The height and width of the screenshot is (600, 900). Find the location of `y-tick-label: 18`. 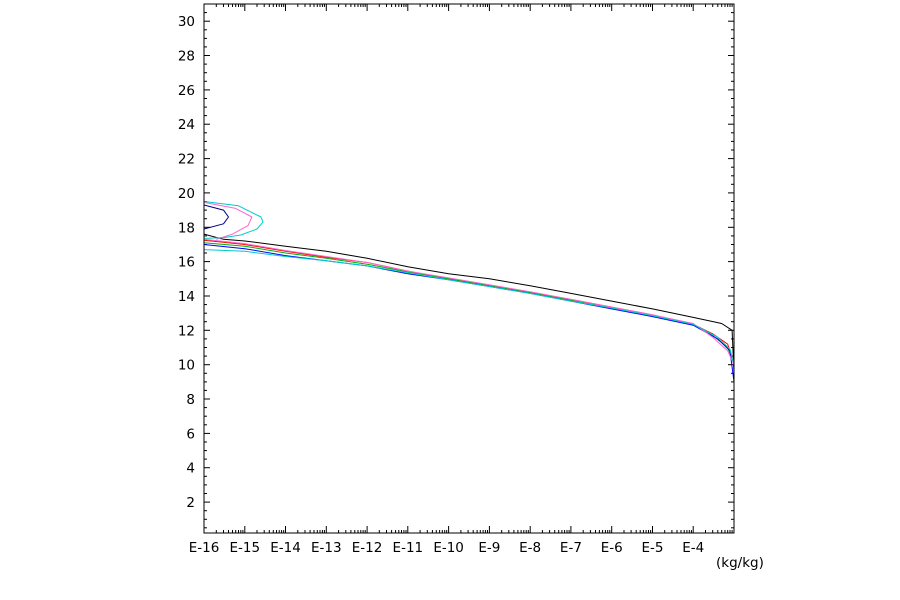

y-tick-label: 18 is located at coordinates (186, 228).